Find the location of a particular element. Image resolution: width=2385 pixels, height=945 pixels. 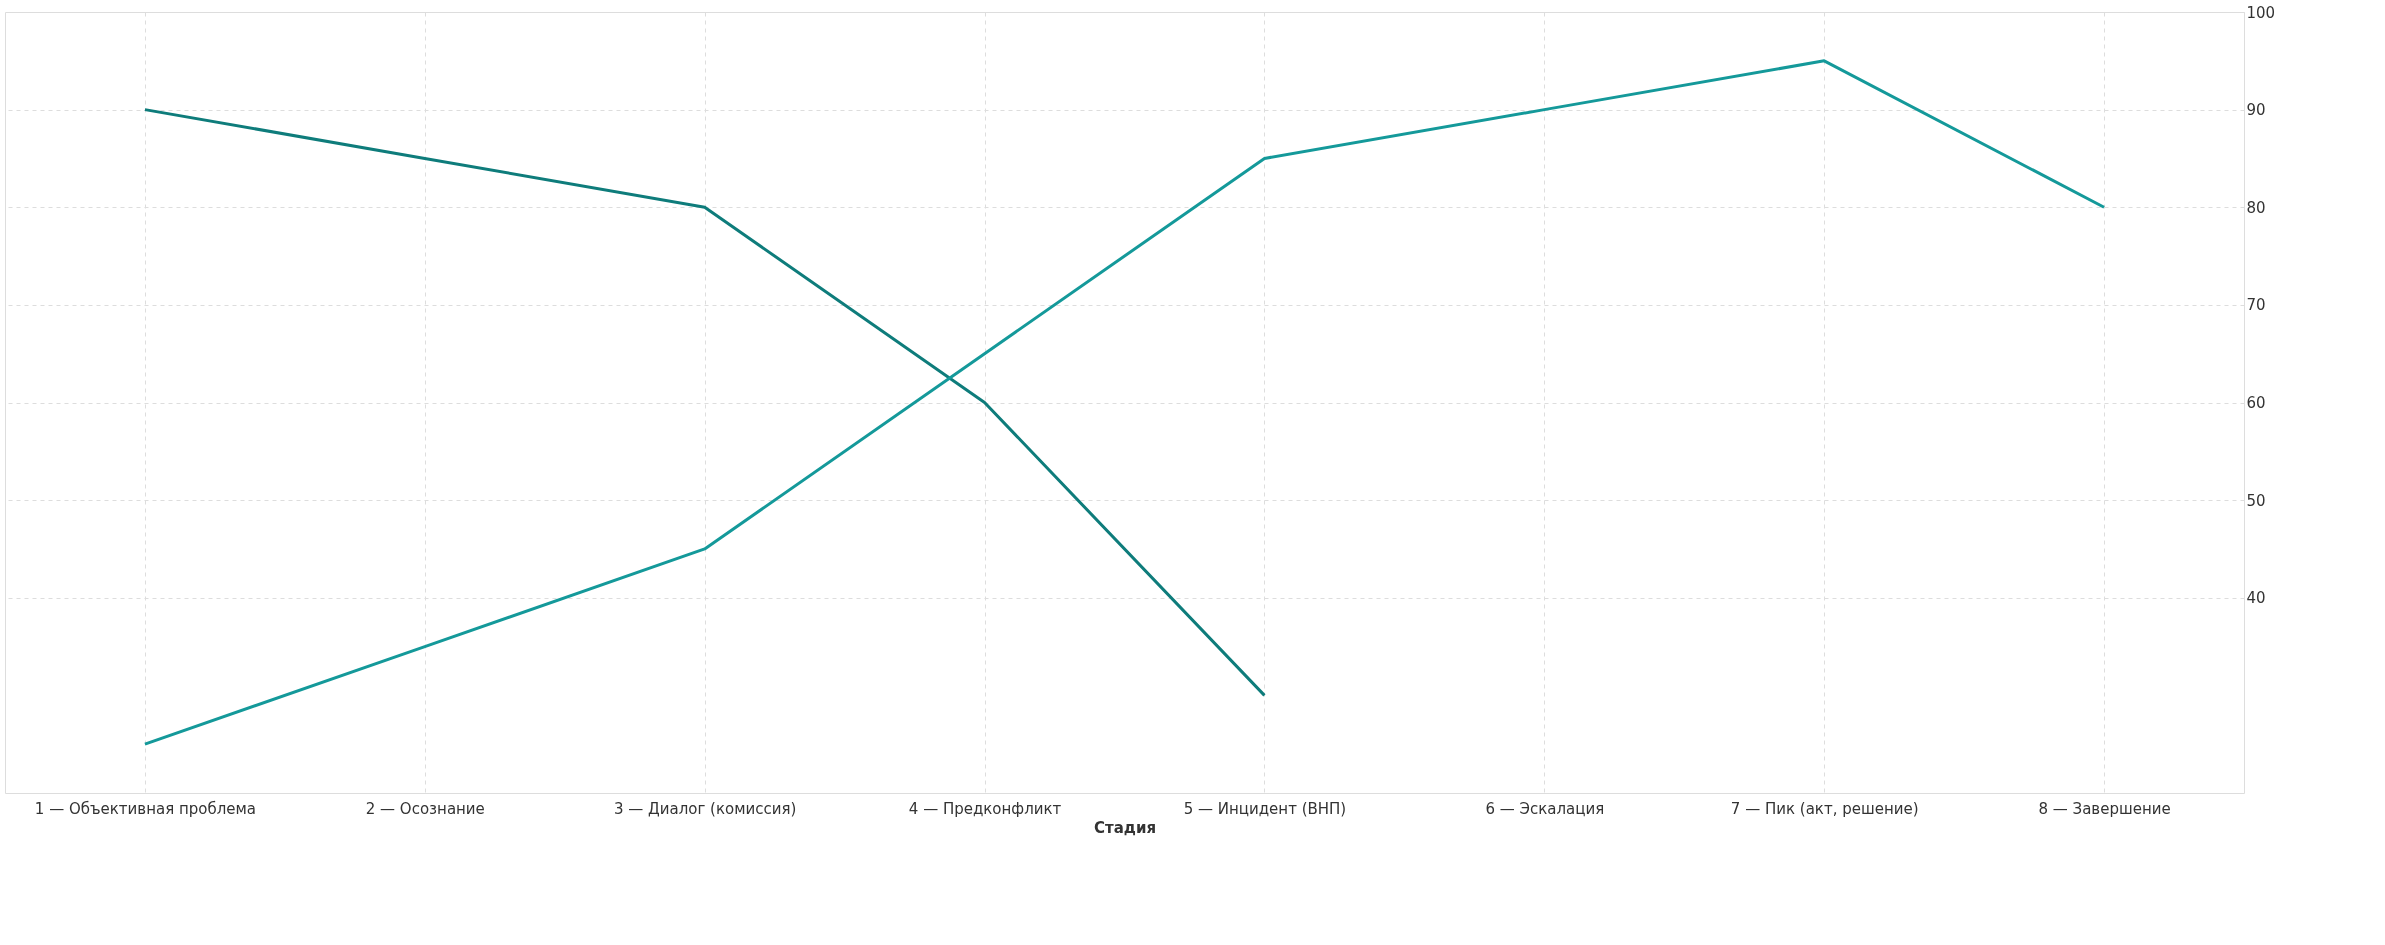

x-tick-label: 8 — Завершение is located at coordinates (2104, 808).